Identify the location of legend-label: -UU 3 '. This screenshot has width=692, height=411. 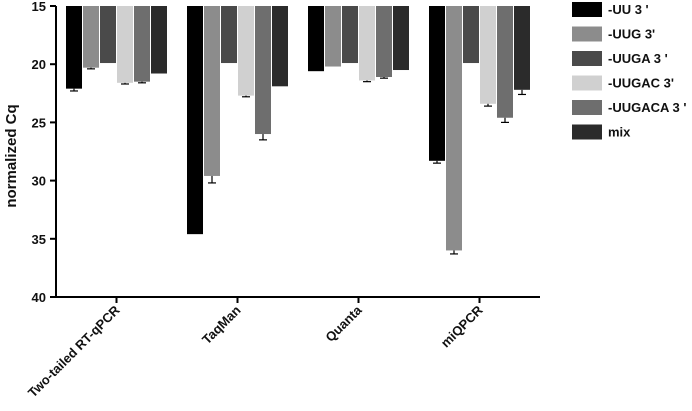
(628, 9).